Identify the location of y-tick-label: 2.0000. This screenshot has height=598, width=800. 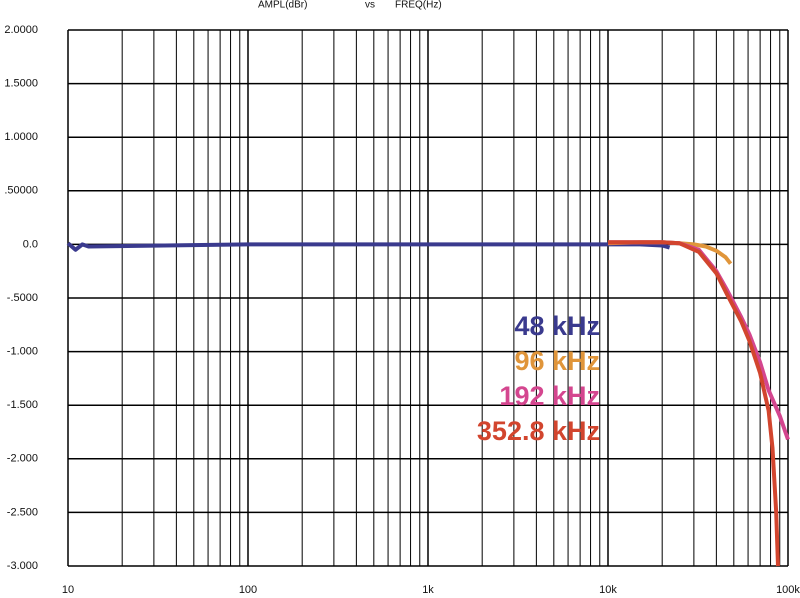
(21, 30).